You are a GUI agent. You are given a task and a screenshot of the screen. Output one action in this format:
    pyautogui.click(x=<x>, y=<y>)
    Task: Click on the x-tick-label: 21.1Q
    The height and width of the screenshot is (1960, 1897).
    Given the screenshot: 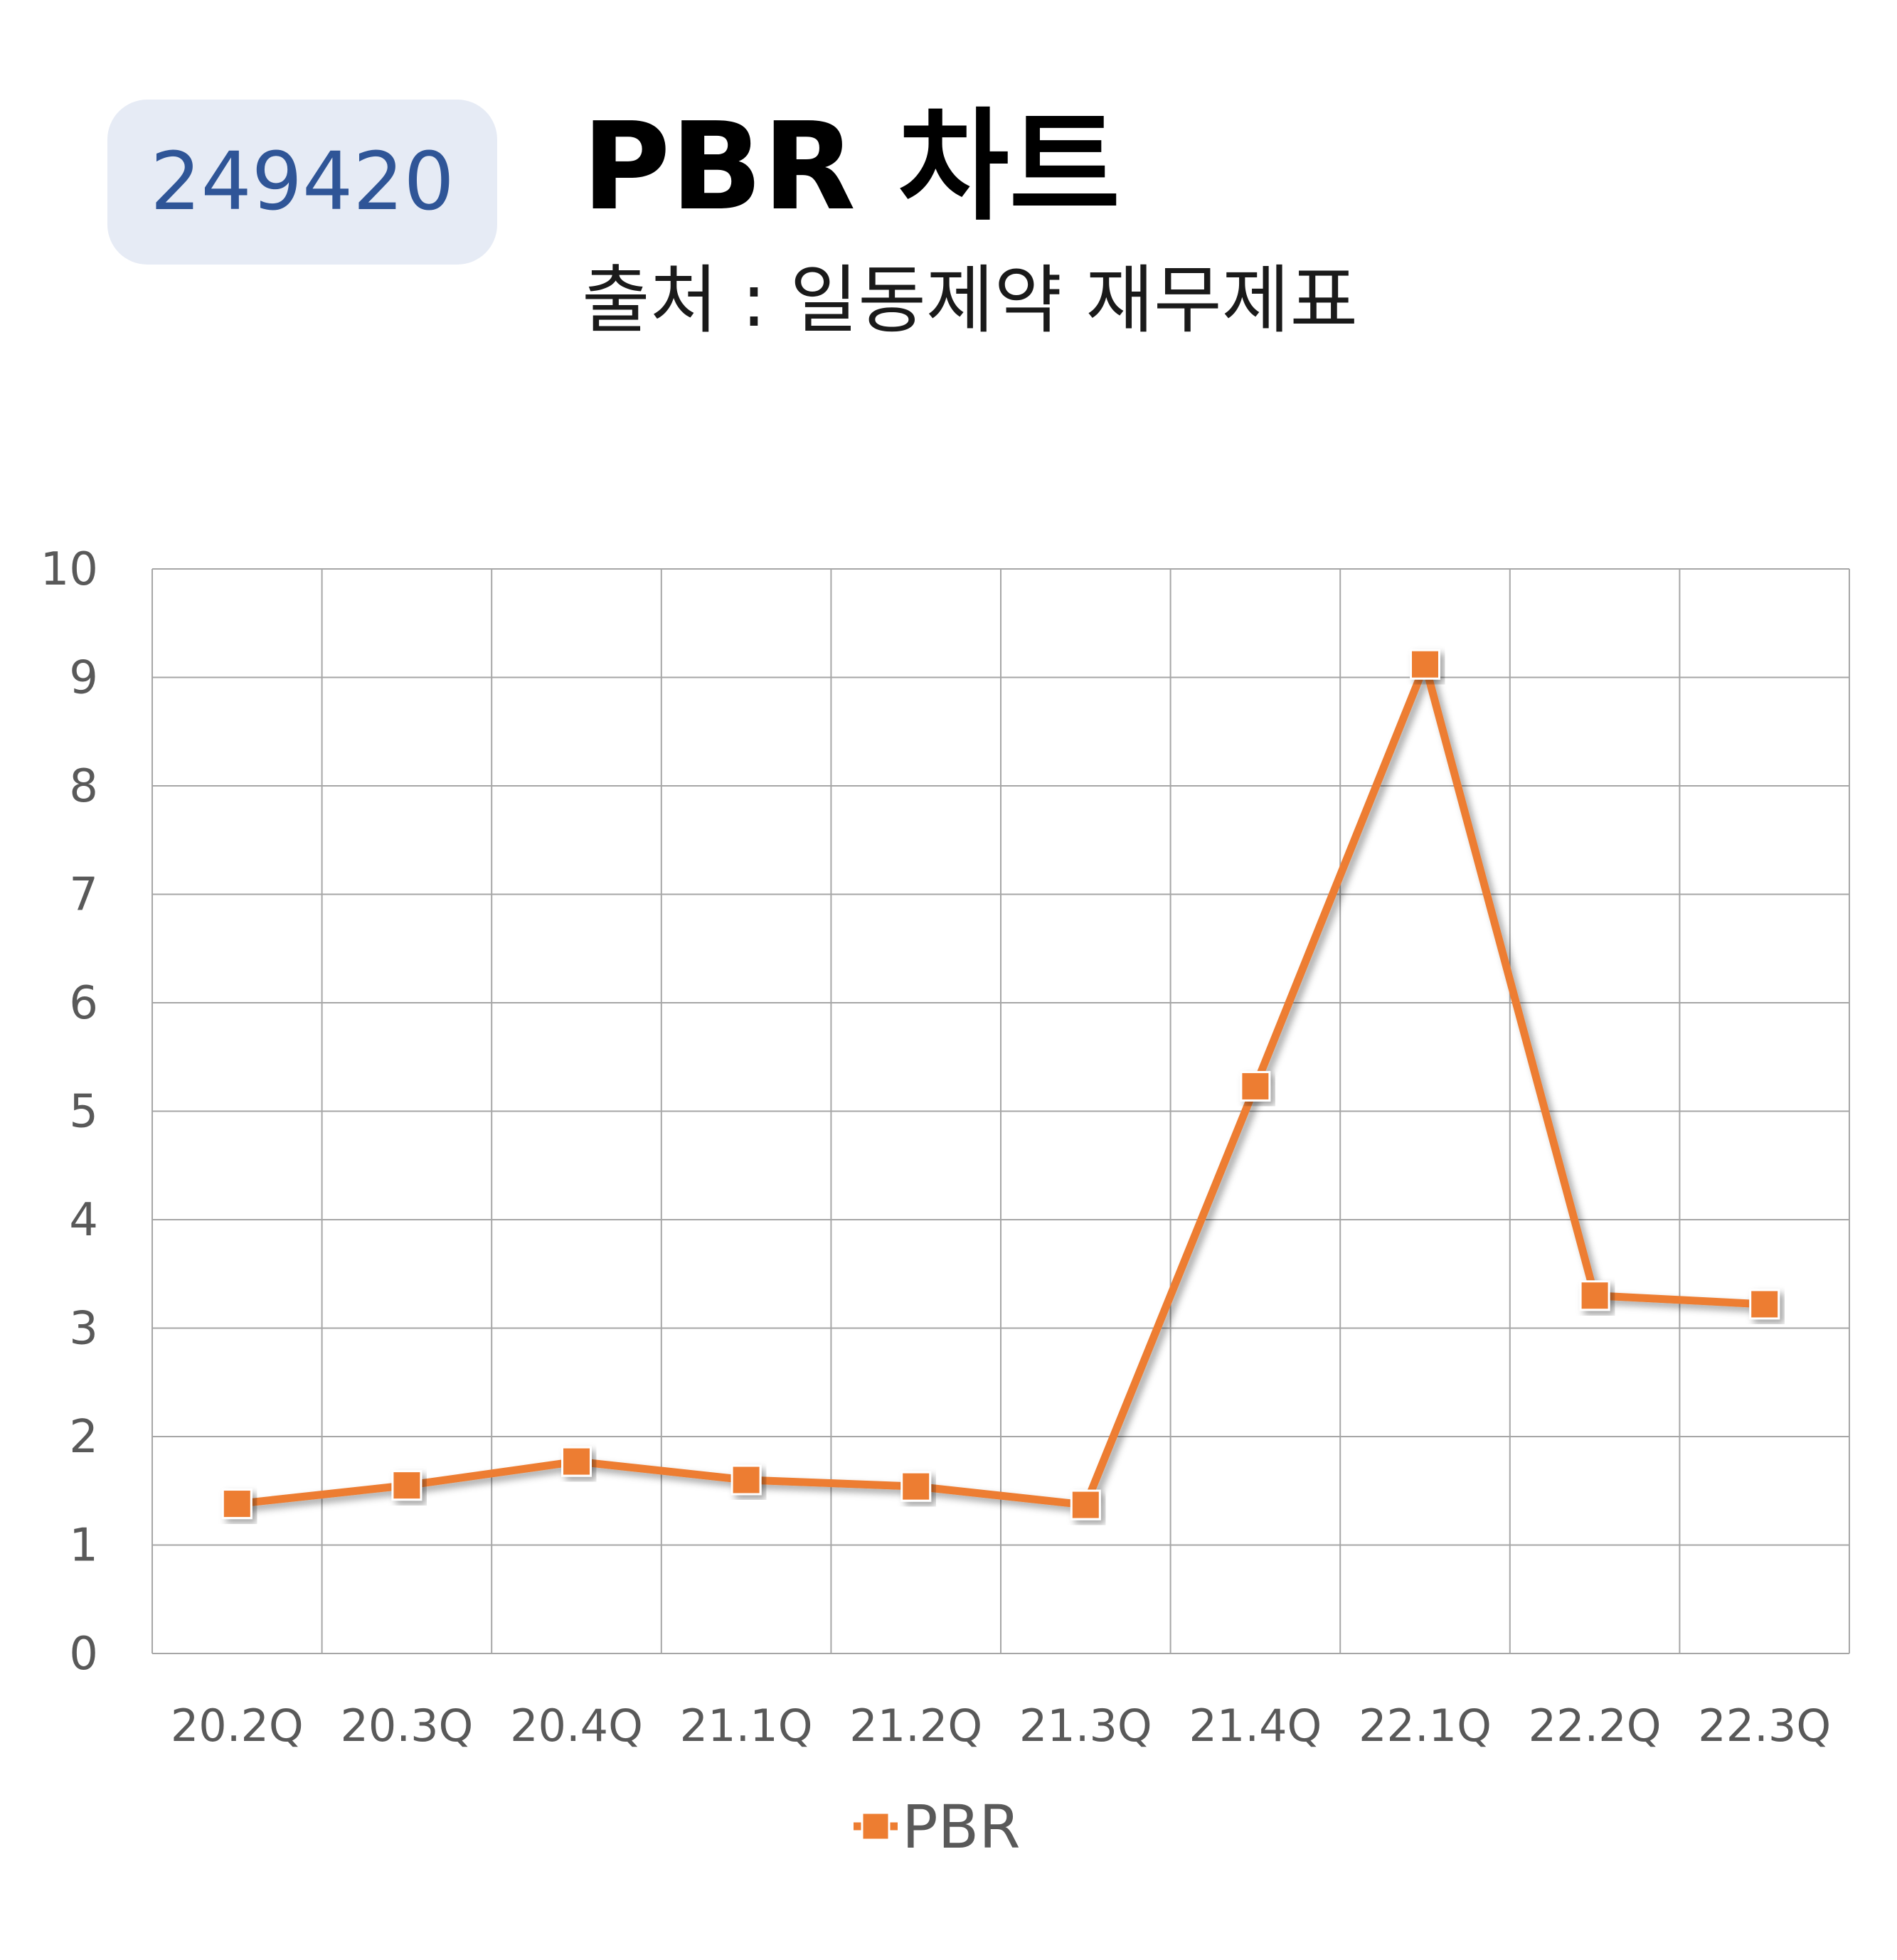 What is the action you would take?
    pyautogui.click(x=746, y=1726)
    